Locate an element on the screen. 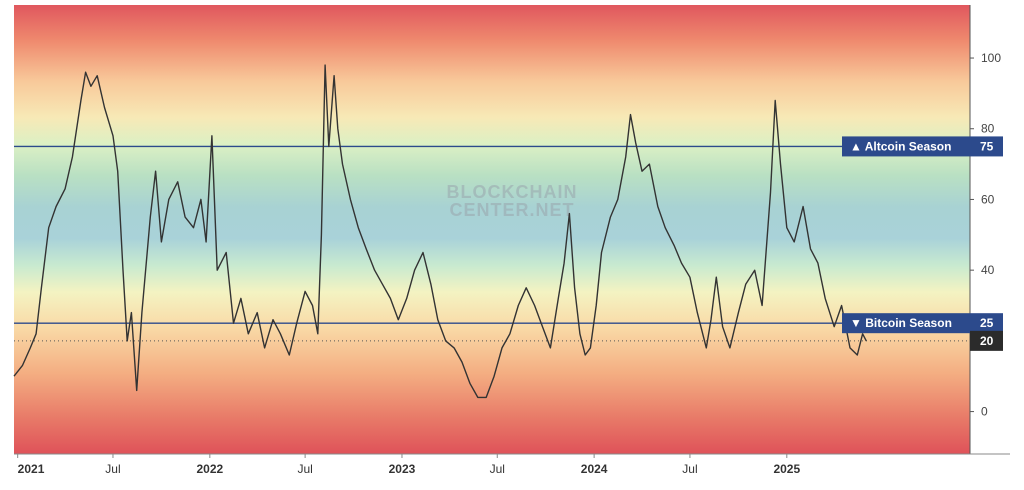  x-tick-label: 2022 is located at coordinates (209, 469).